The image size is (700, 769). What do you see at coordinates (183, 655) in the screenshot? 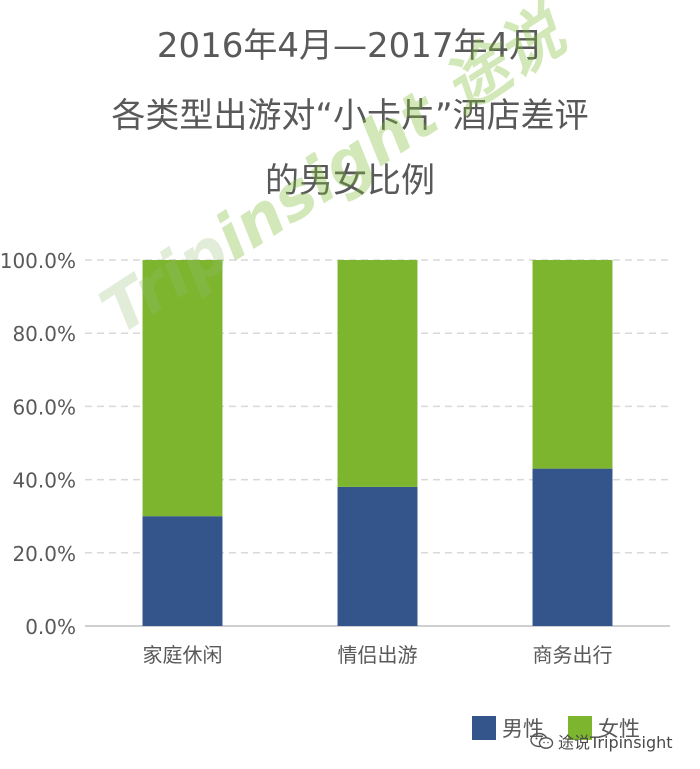
I see `x-category-label: 家庭休闲` at bounding box center [183, 655].